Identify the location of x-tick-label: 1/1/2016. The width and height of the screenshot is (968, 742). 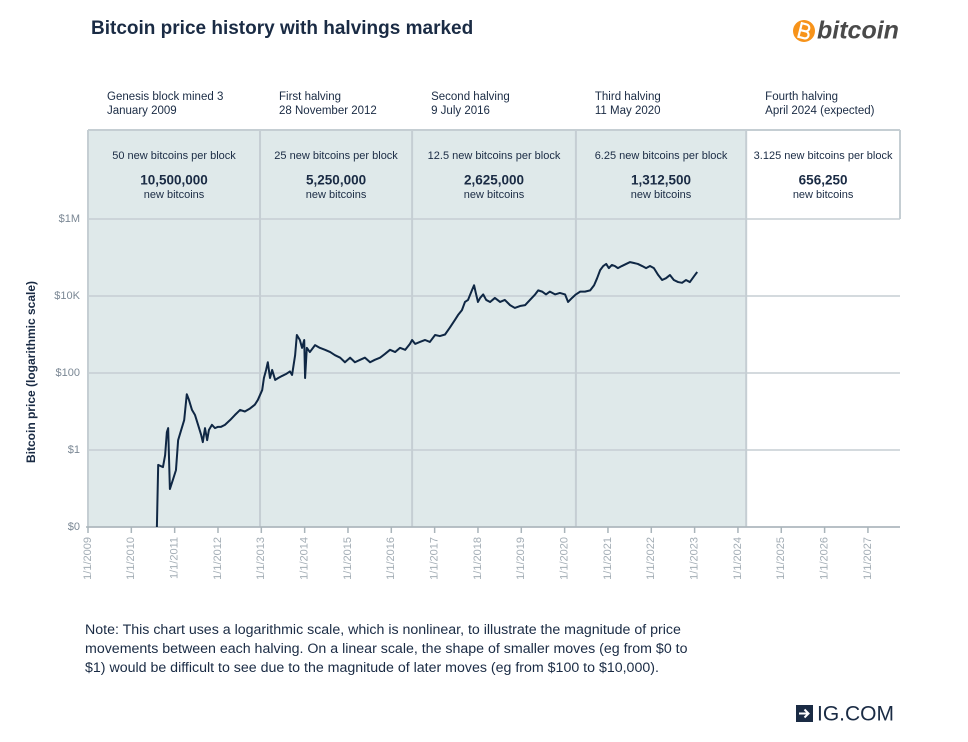
(391, 558).